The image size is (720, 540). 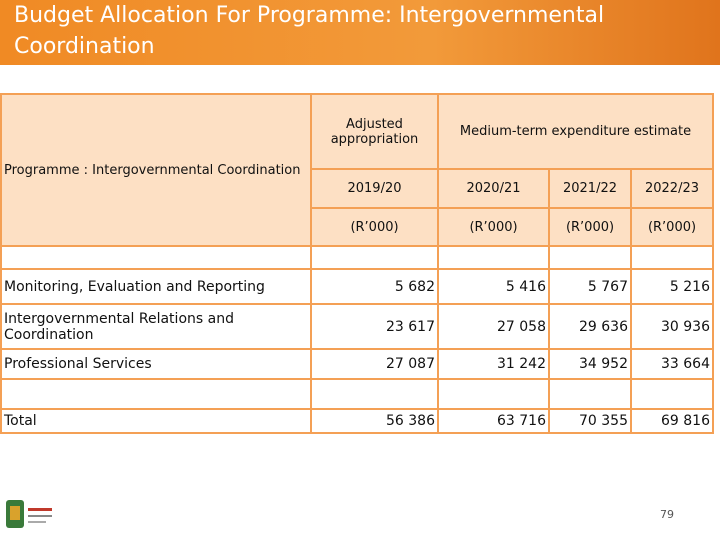 I want to click on amount: 5 416, so click(x=493, y=286).